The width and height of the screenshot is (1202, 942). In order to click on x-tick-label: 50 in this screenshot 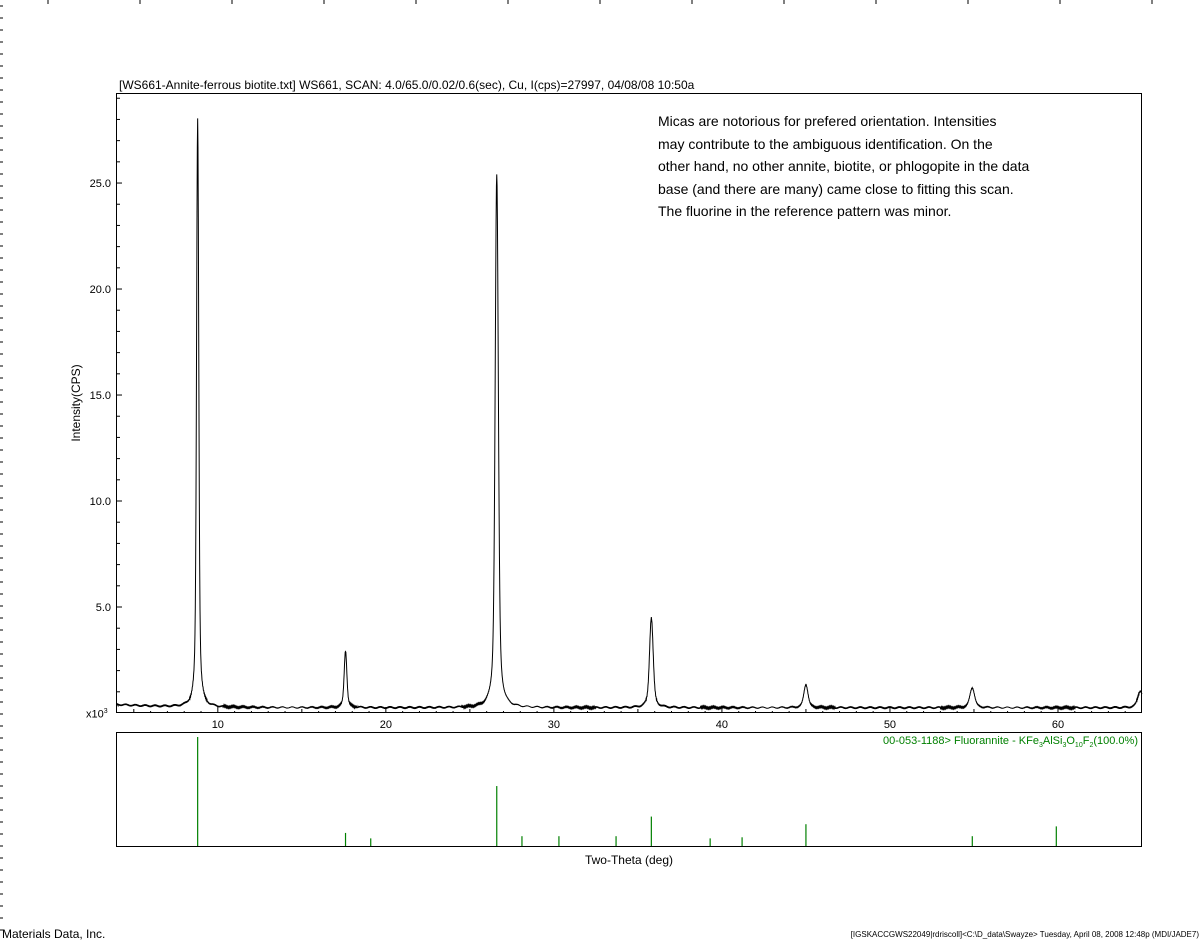, I will do `click(890, 725)`.